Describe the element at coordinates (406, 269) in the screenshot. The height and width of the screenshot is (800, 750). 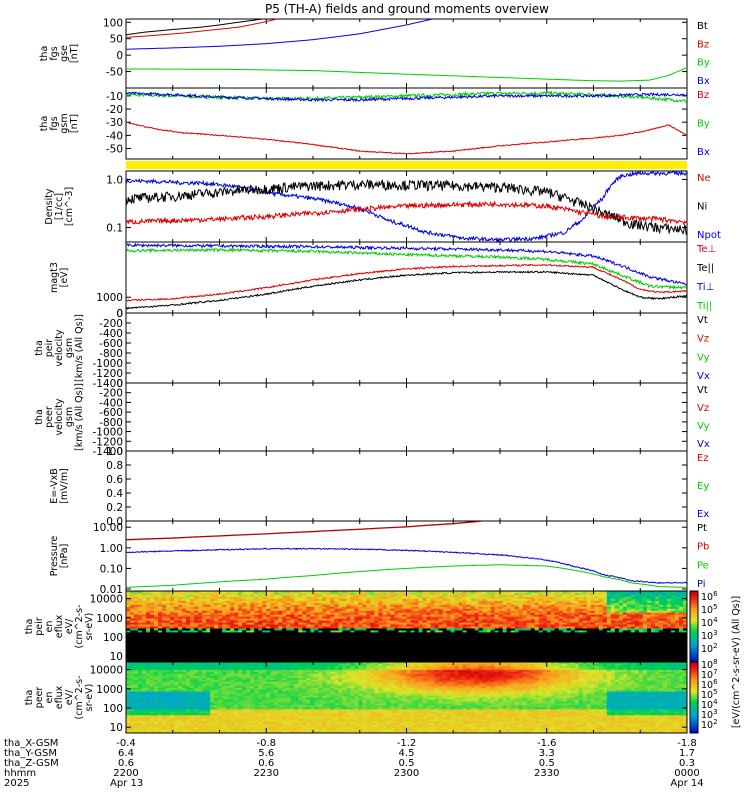
I see `series-Ti||` at that location.